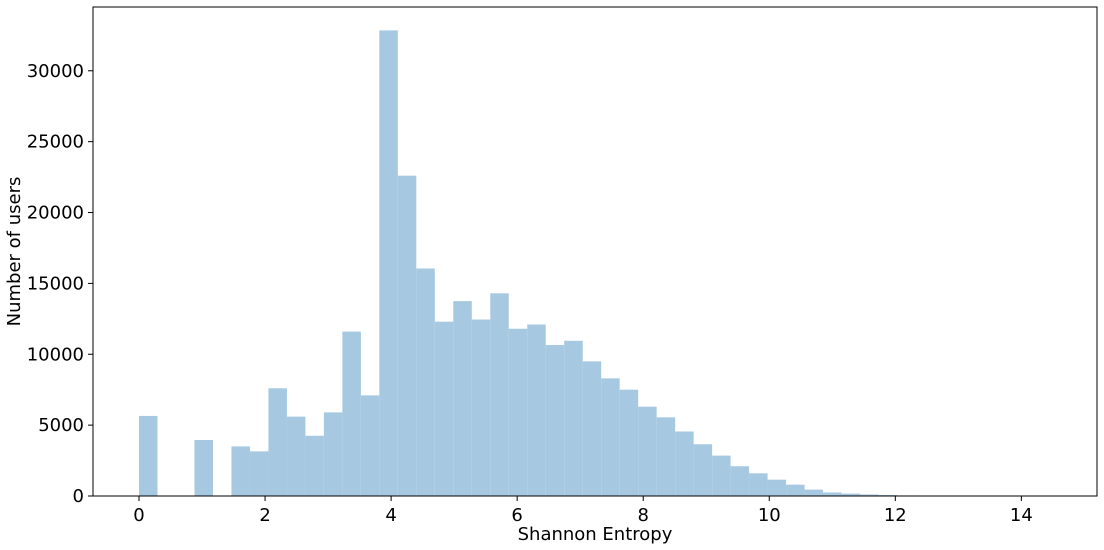  Describe the element at coordinates (55, 283) in the screenshot. I see `y-tick-label: 15000` at that location.